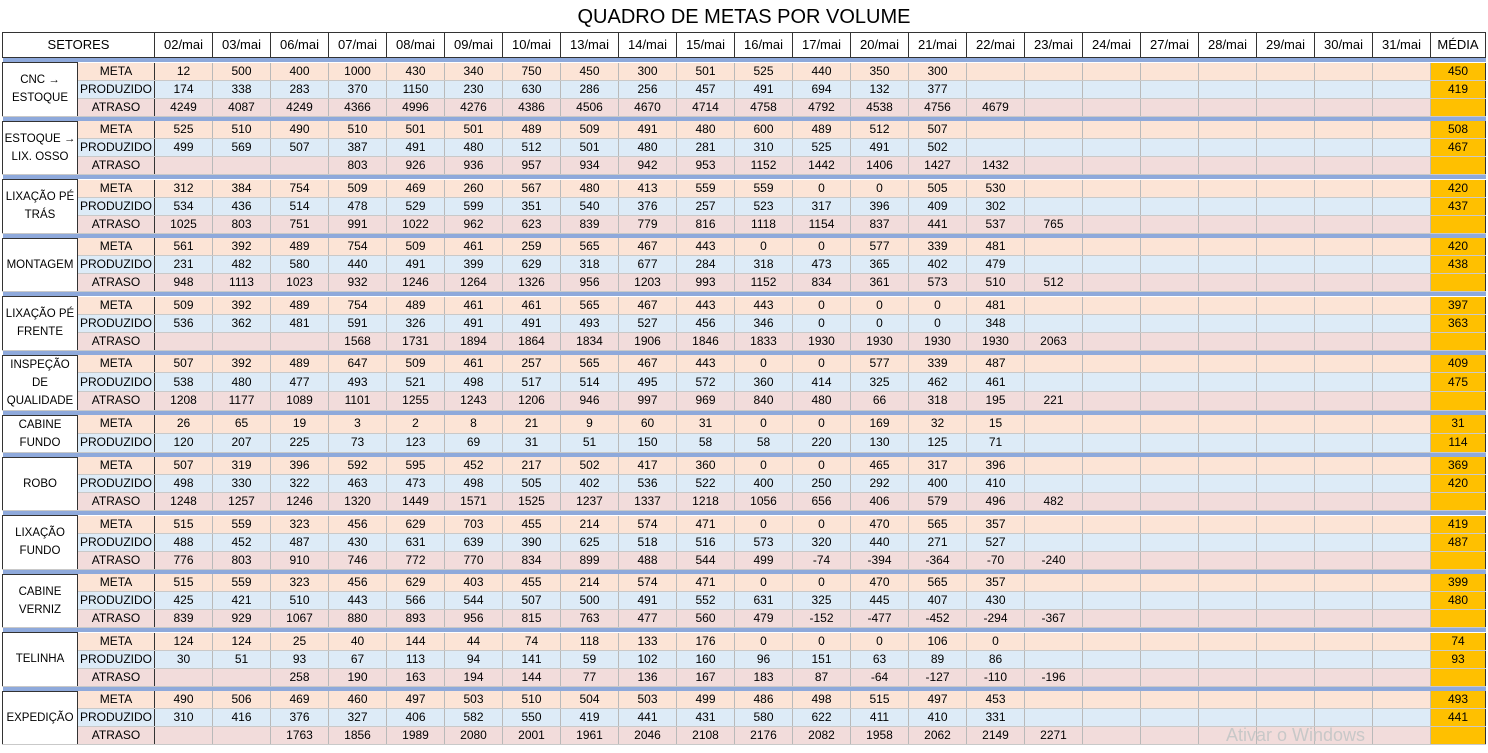 This screenshot has height=753, width=1488. I want to click on value-cell: 419, so click(589, 717).